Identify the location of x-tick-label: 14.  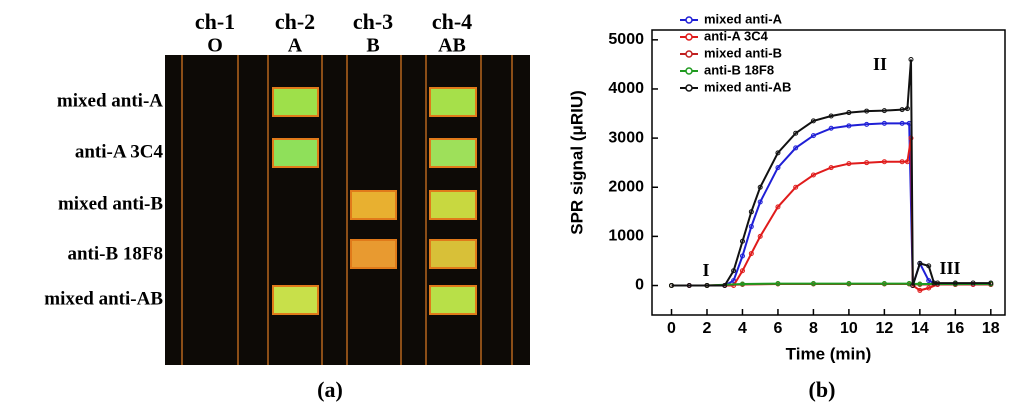
(920, 328).